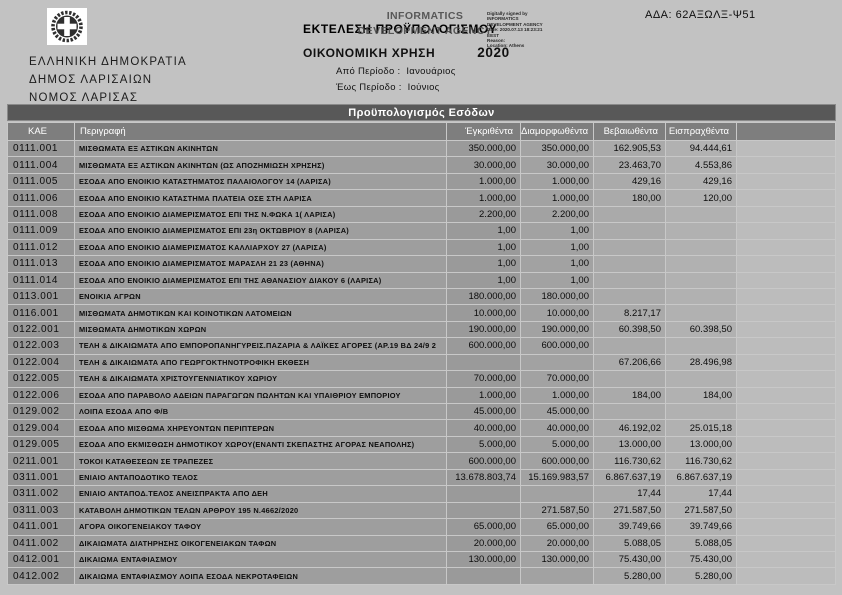 This screenshot has height=595, width=842. Describe the element at coordinates (41, 149) in the screenshot. I see `row-kae-code: 0111.001` at that location.